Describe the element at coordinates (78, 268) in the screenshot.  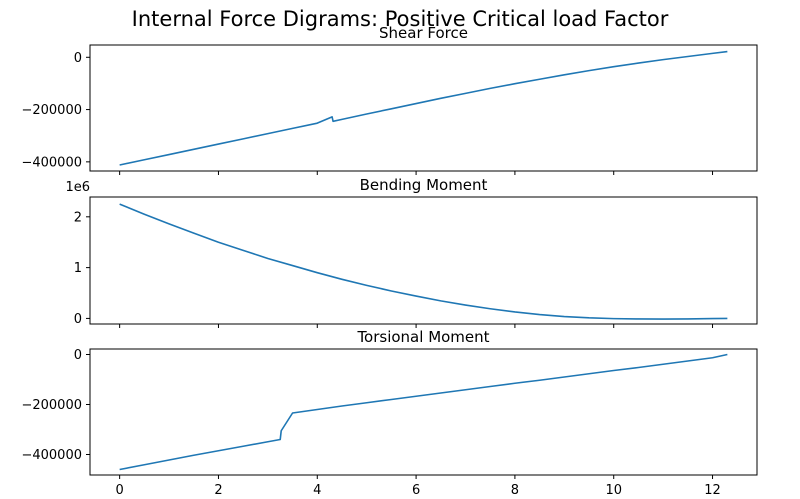
I see `y-tick-label: 1` at that location.